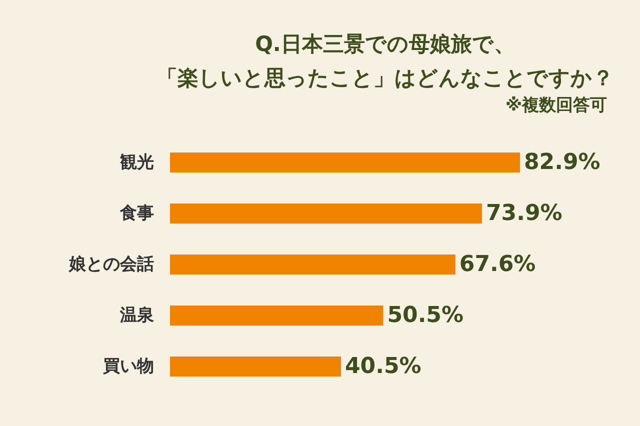 The width and height of the screenshot is (640, 426). What do you see at coordinates (136, 214) in the screenshot?
I see `y-tick-label: 食事` at bounding box center [136, 214].